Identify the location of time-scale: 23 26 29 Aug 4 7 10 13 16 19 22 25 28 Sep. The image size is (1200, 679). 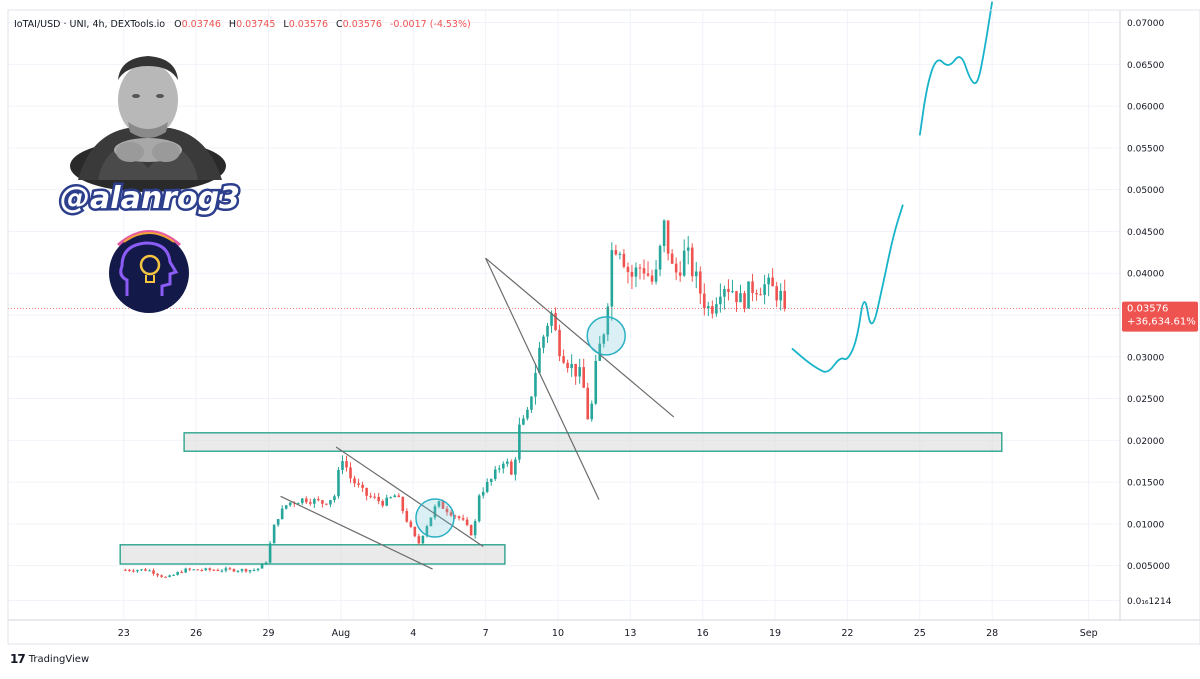
(608, 633).